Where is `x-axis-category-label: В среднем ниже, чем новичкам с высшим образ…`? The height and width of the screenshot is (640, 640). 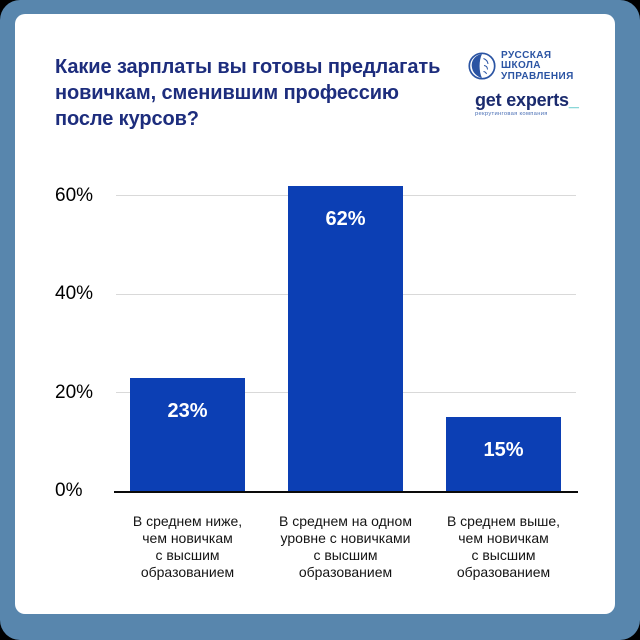 x-axis-category-label: В среднем ниже, чем новичкам с высшим образ… is located at coordinates (187, 546).